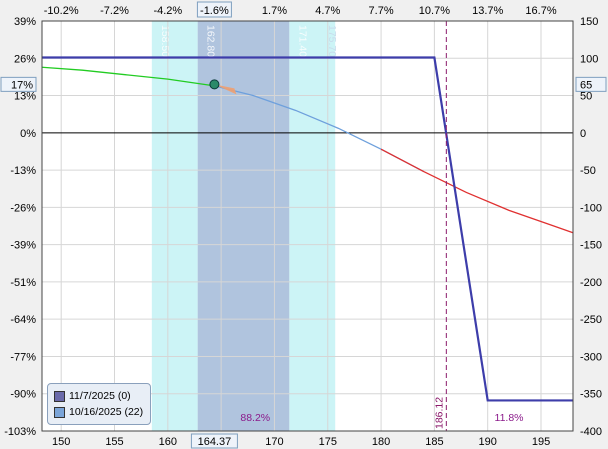 The width and height of the screenshot is (608, 449). Describe the element at coordinates (591, 246) in the screenshot. I see `right-tick-label: -150` at that location.